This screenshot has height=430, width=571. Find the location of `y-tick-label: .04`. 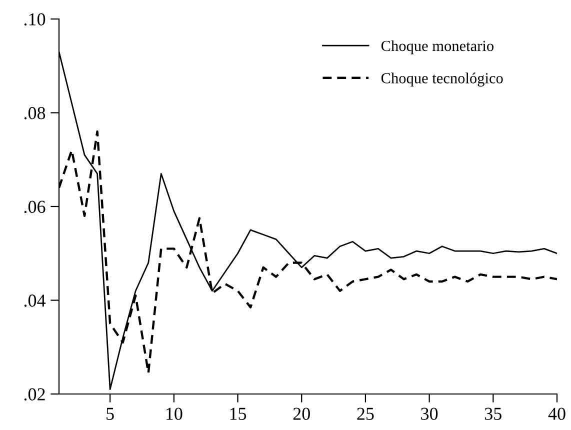

y-tick-label: .04 is located at coordinates (35, 300).